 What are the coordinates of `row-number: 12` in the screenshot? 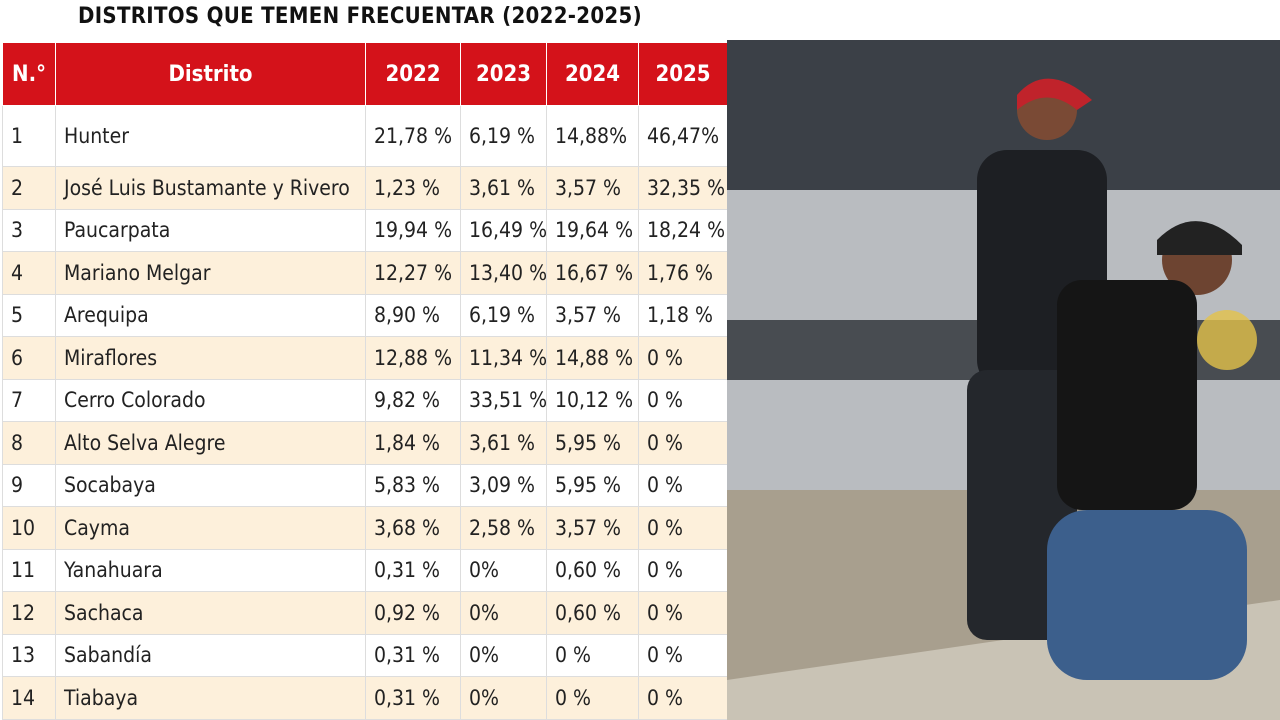 It's located at (29, 613).